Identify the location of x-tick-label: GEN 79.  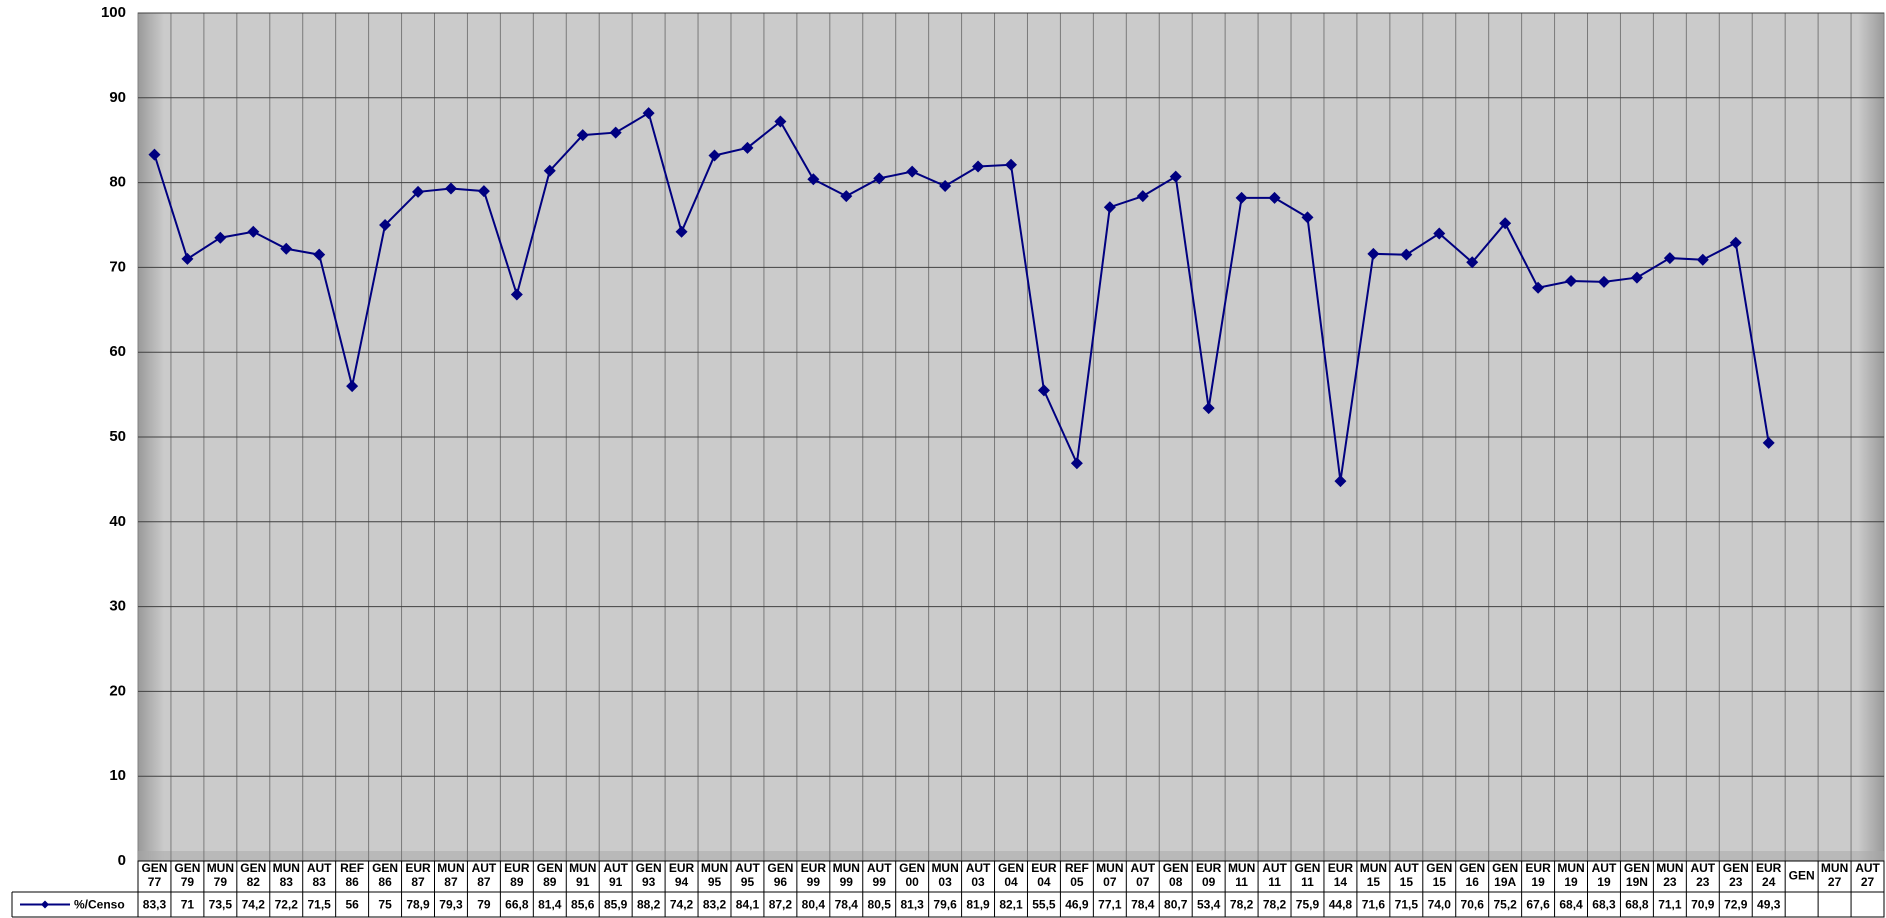
(187, 875).